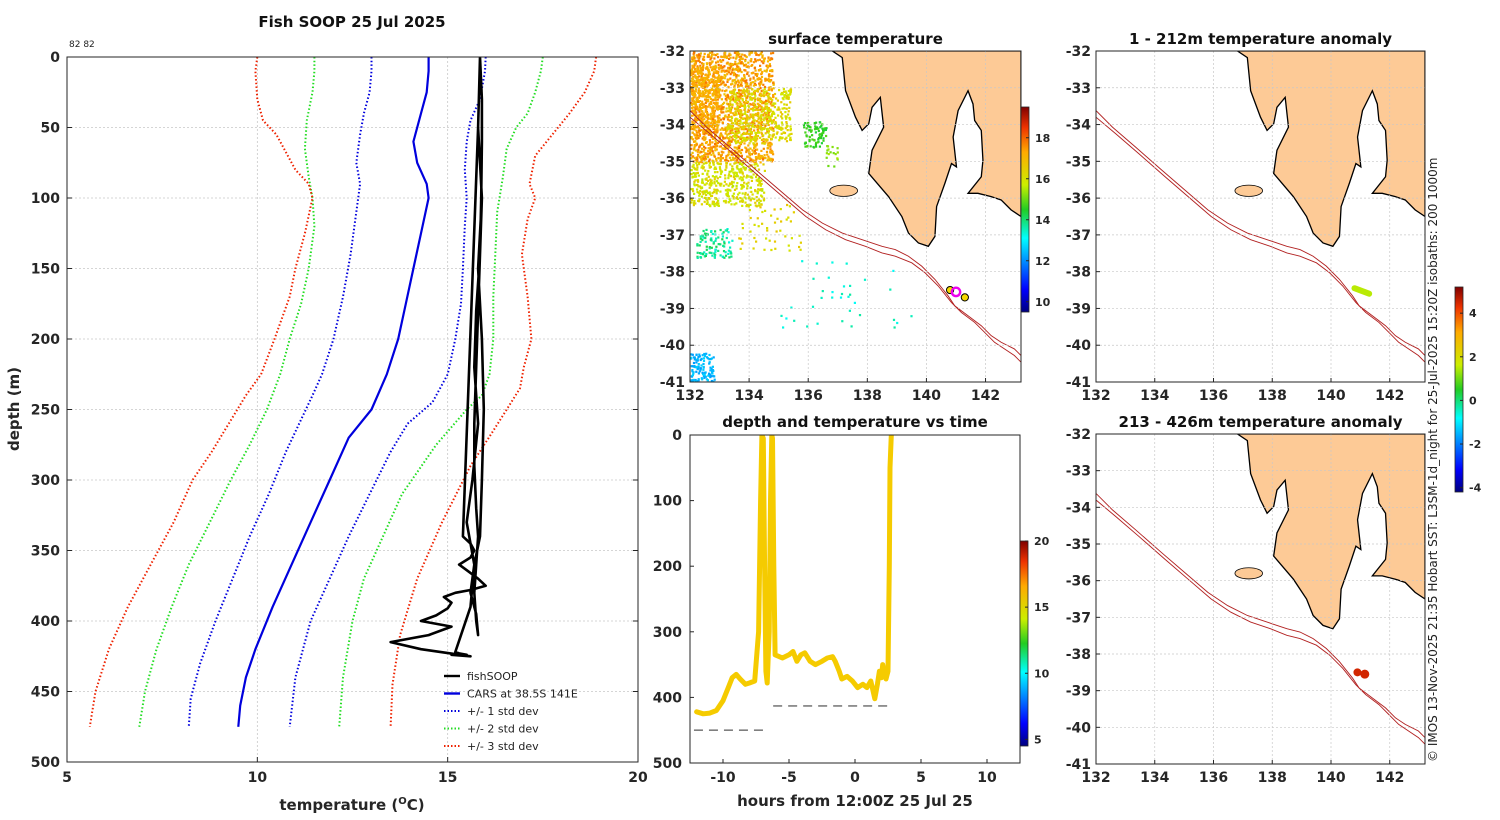 The height and width of the screenshot is (820, 1500). I want to click on map-xtick-label: 134, so click(1154, 396).